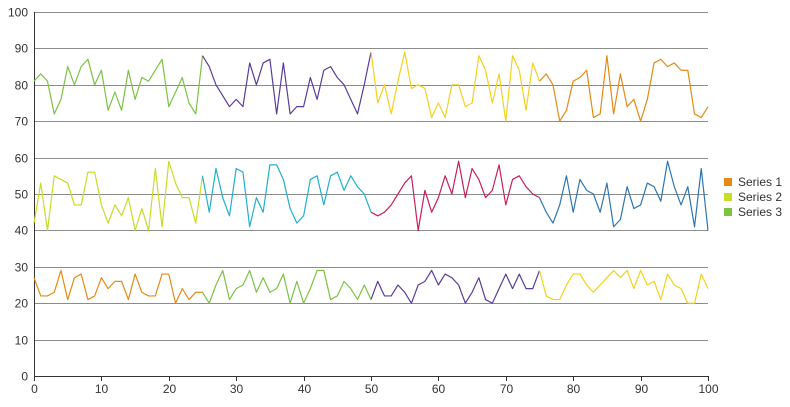  I want to click on y-tick-label: 100, so click(18, 13).